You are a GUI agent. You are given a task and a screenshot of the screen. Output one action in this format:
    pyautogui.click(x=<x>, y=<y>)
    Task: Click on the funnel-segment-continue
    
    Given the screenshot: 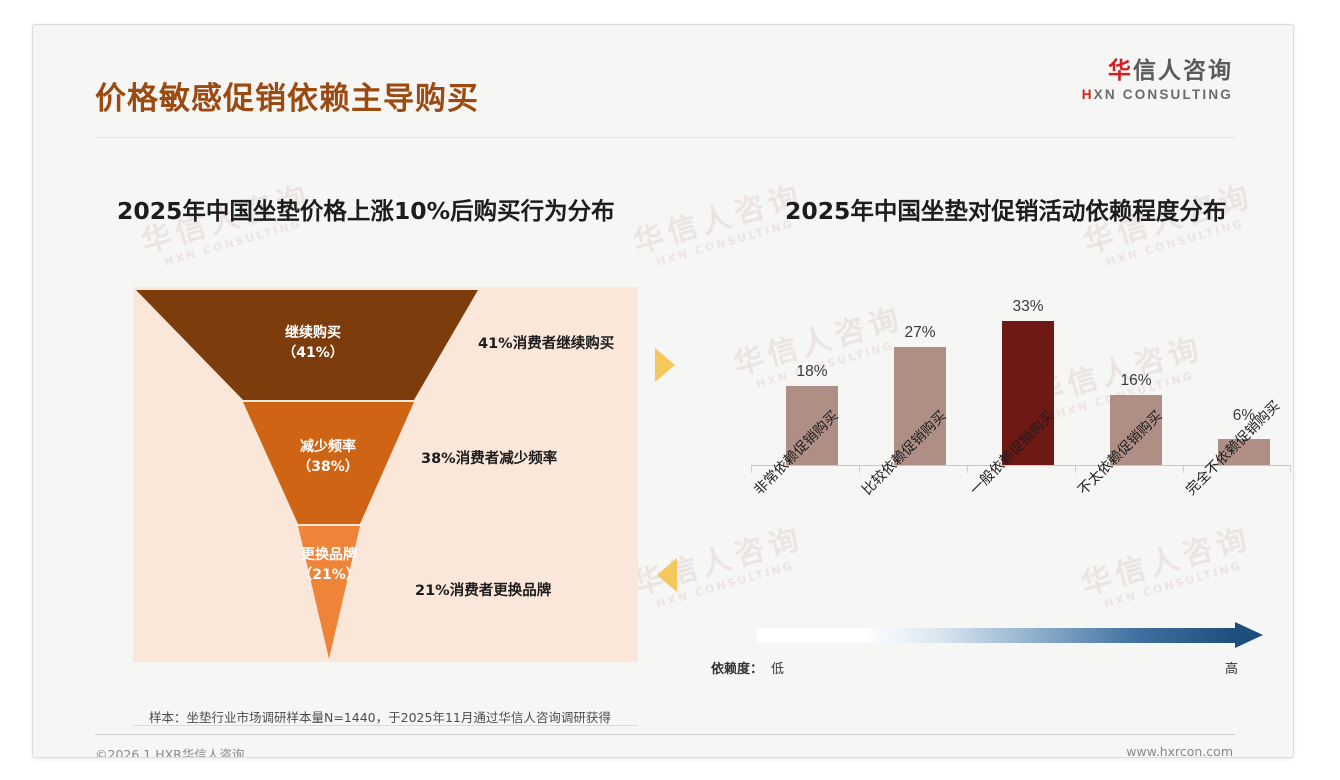 What is the action you would take?
    pyautogui.click(x=307, y=345)
    